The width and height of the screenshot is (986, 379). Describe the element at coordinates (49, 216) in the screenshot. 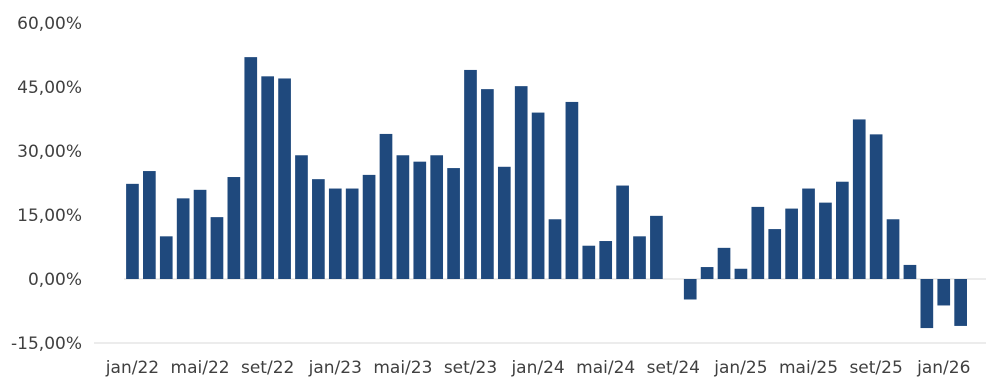

I see `y-tick-label: 15,00%` at that location.